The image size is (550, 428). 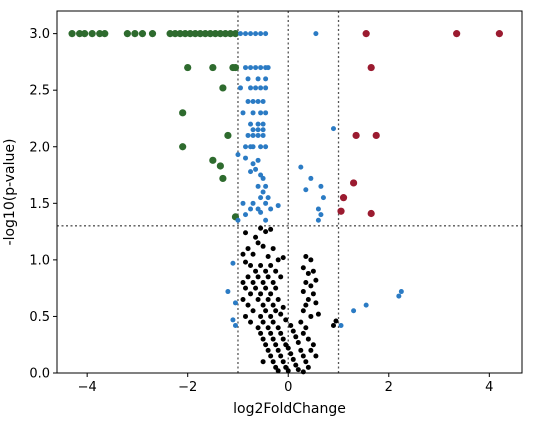 I want to click on x-axis-label: log2FoldChange, so click(x=289, y=409).